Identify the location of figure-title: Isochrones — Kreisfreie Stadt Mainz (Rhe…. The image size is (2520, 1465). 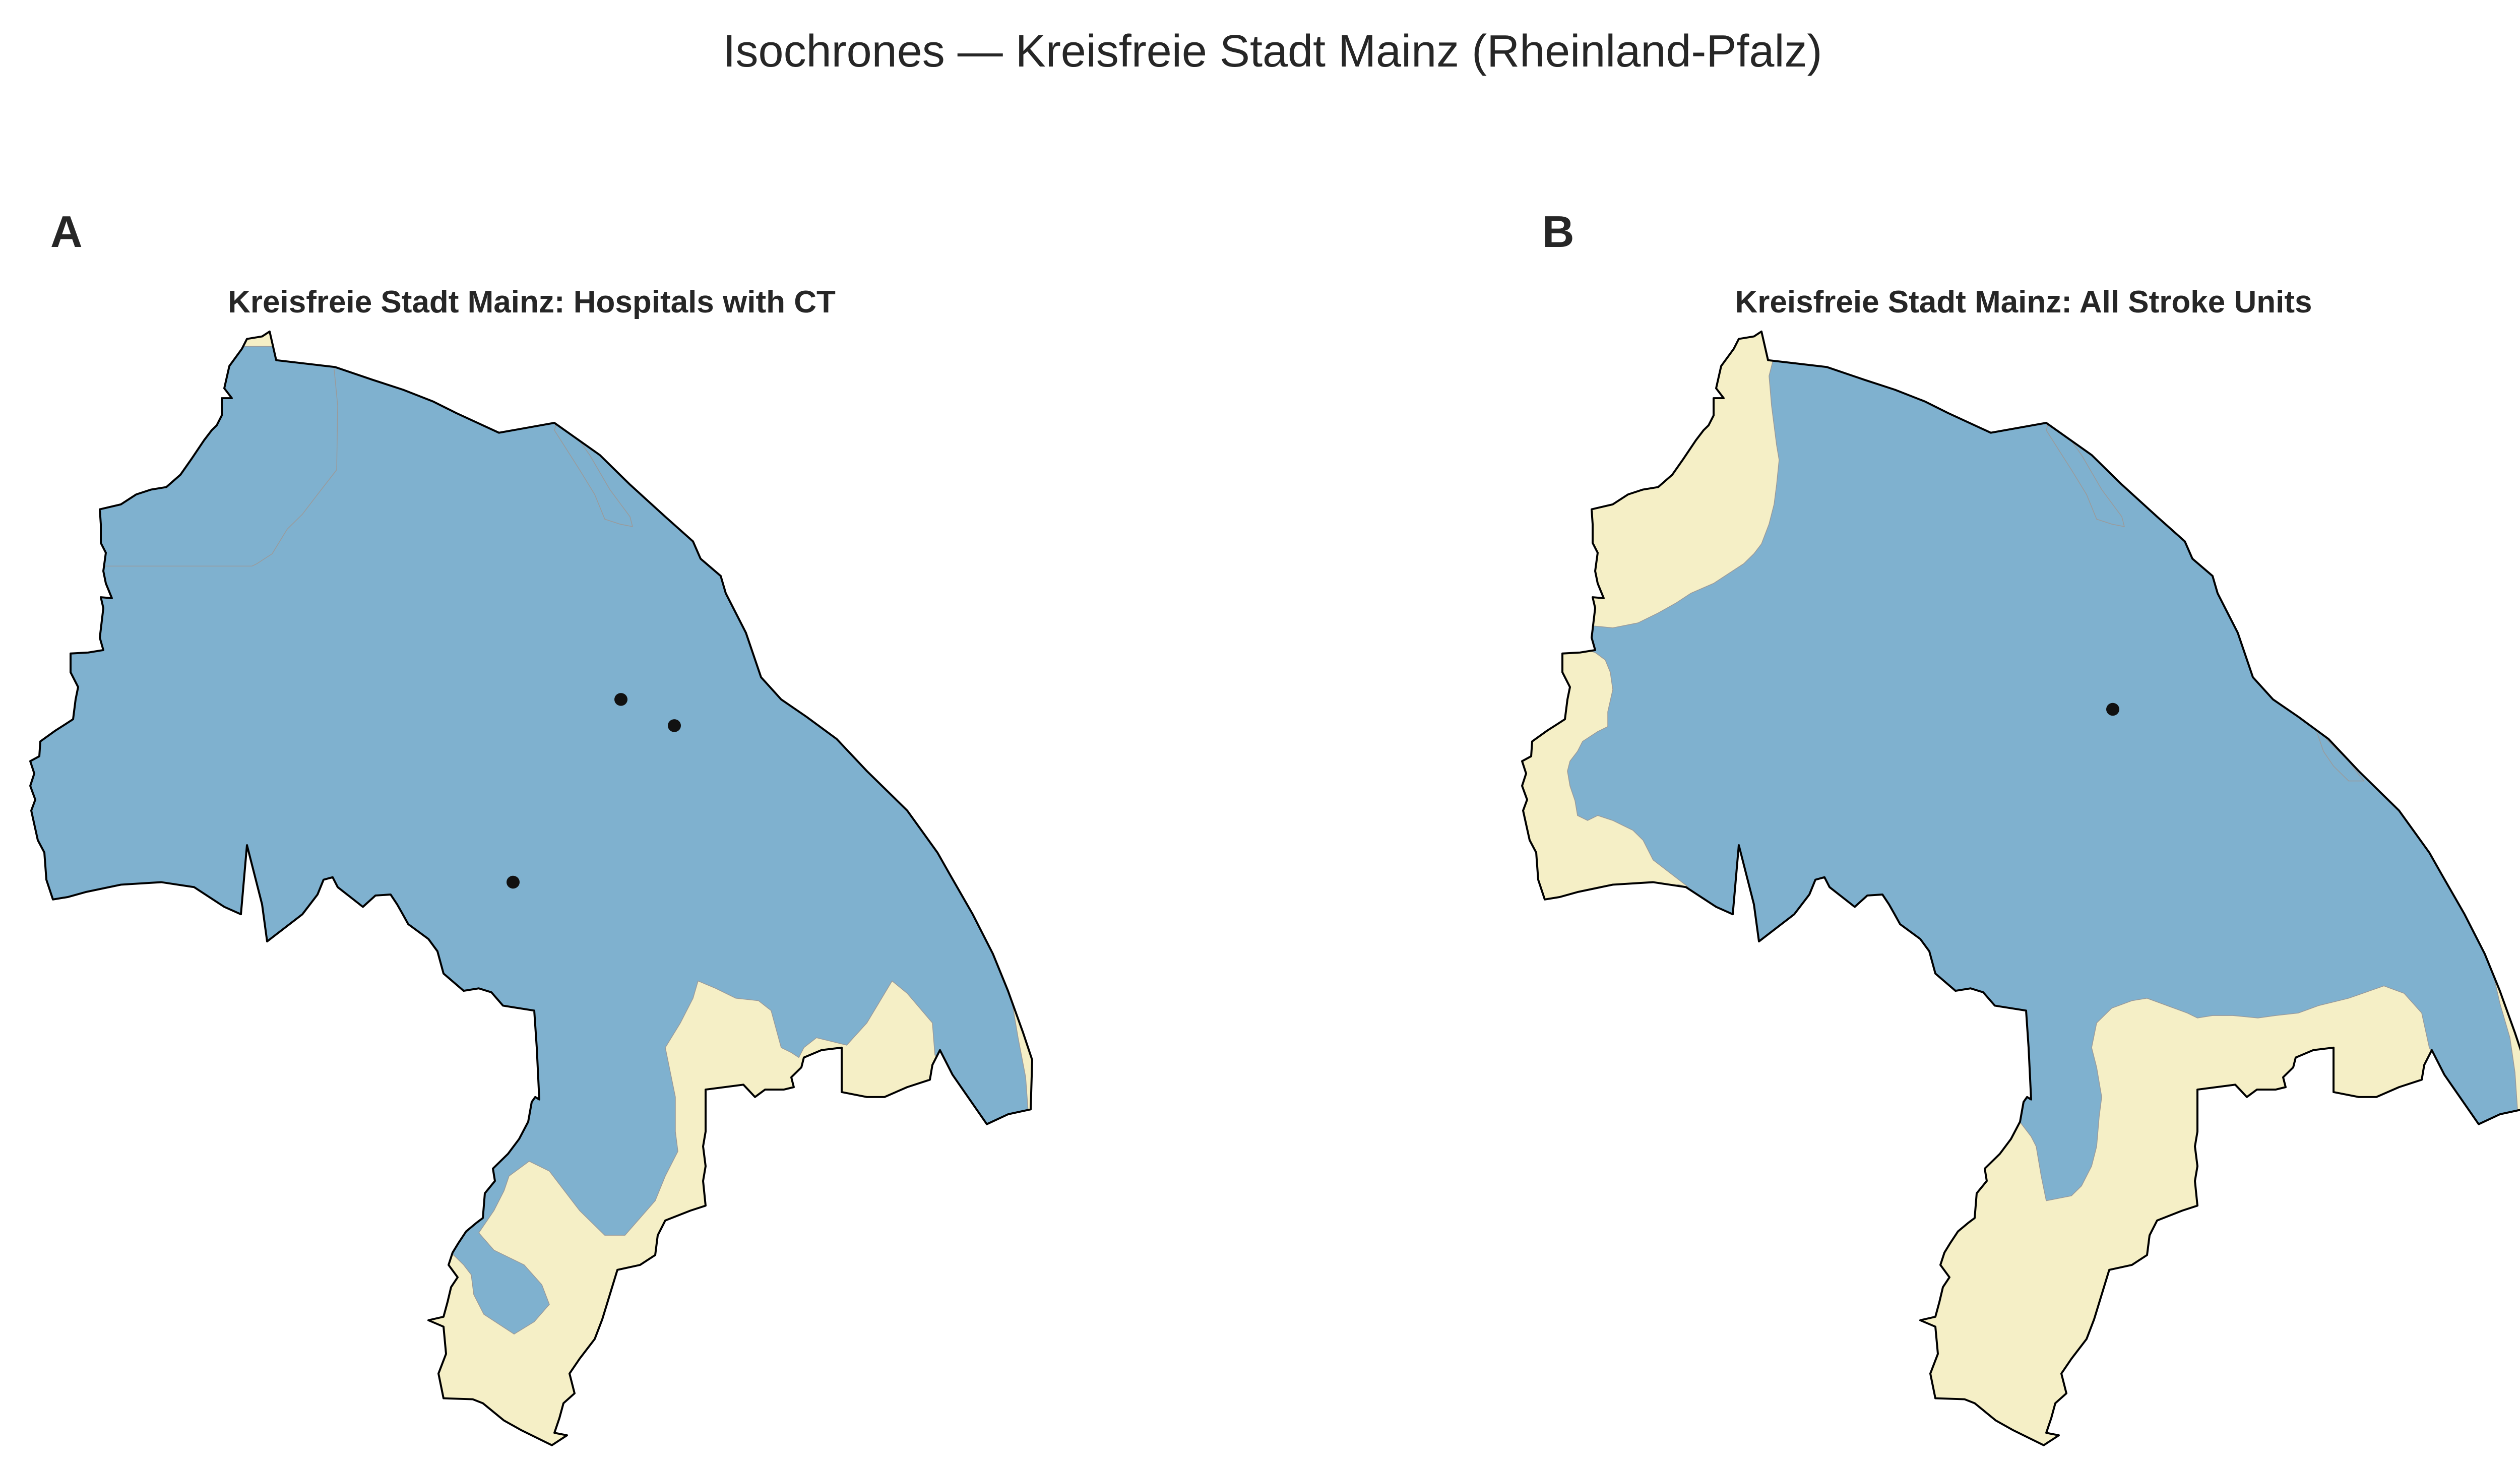
(1272, 51).